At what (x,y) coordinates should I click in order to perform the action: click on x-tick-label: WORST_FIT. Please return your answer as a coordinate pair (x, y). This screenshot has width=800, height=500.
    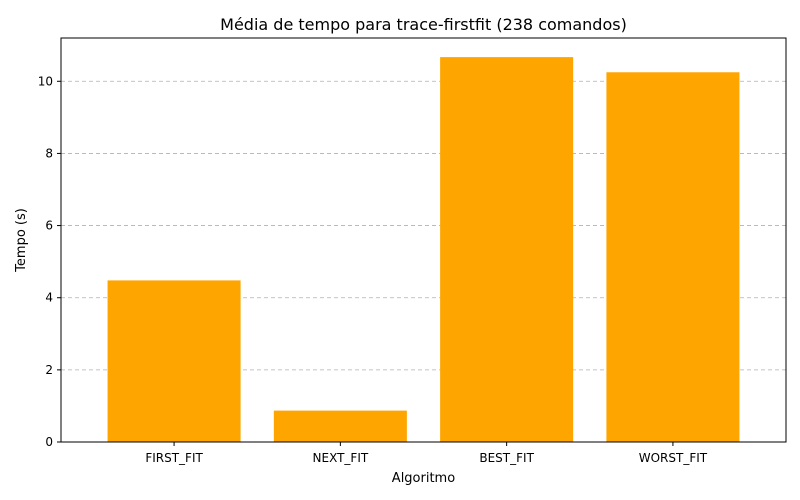
    Looking at the image, I should click on (673, 458).